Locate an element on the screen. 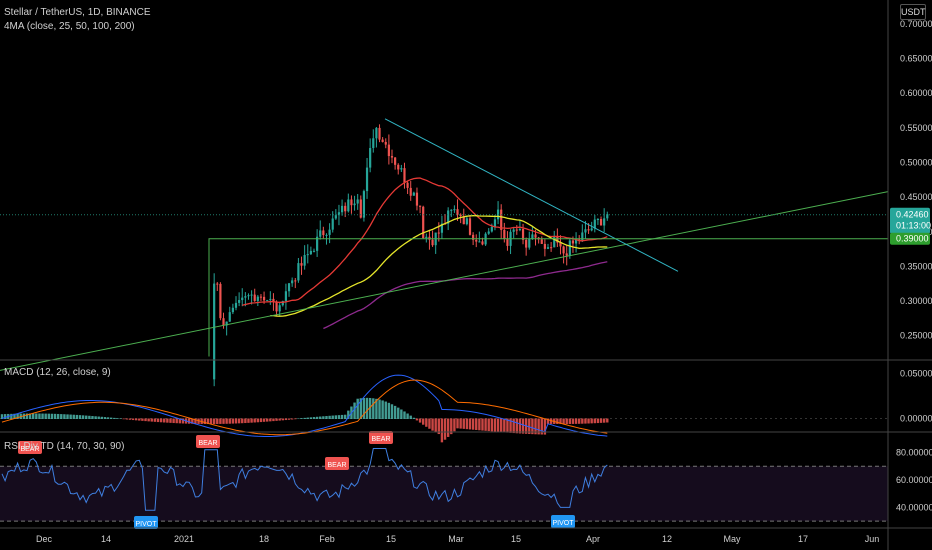 This screenshot has width=932, height=550. rsi-legend: RSI Div TD (14, 70, 30, 90) is located at coordinates (64, 446).